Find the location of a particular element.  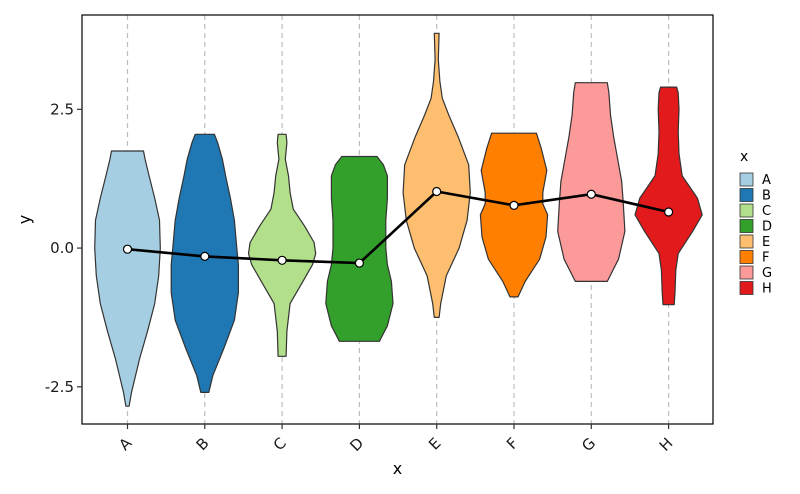

mean-line is located at coordinates (398, 227).